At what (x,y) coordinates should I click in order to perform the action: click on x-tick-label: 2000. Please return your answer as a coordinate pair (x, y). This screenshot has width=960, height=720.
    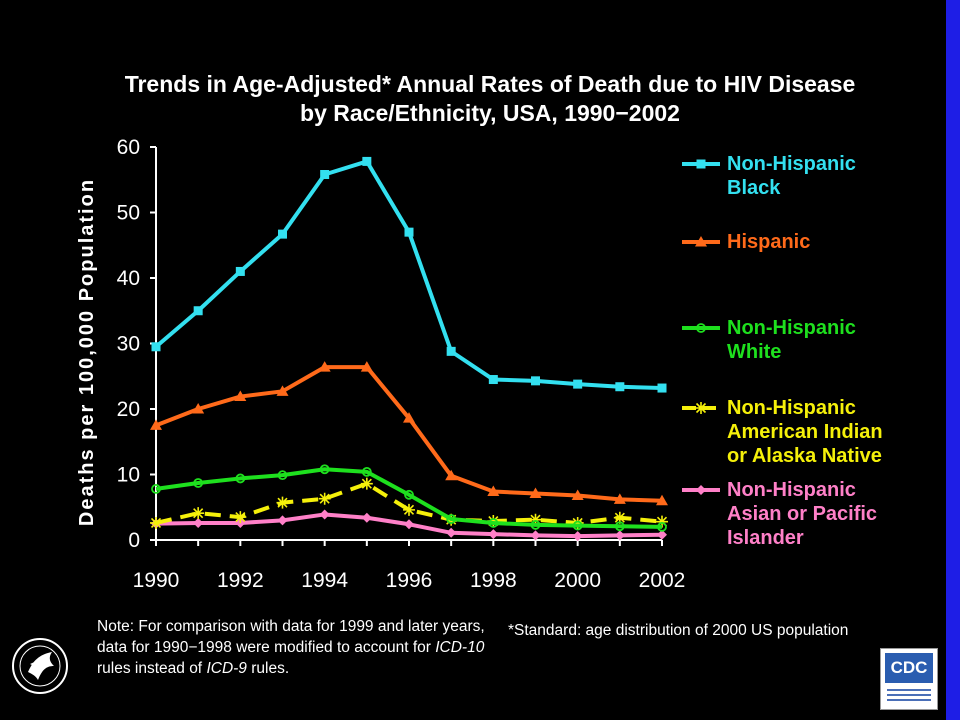
    Looking at the image, I should click on (577, 580).